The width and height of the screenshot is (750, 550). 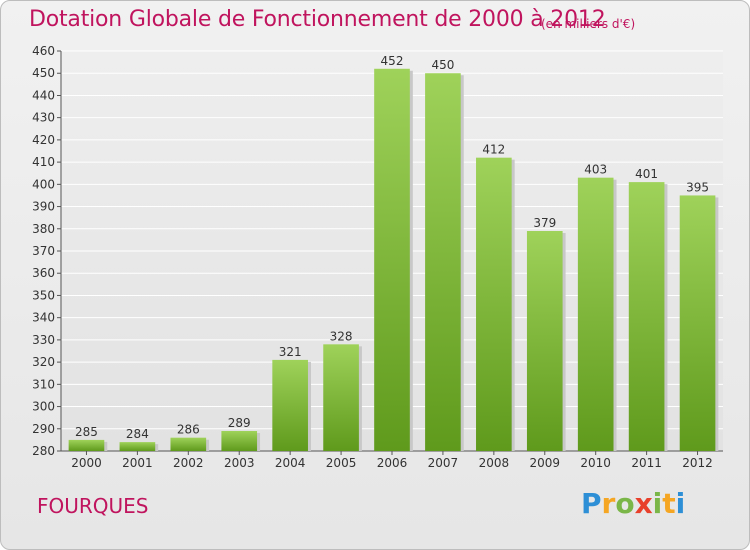 What do you see at coordinates (646, 174) in the screenshot?
I see `value-label-2011: 401` at bounding box center [646, 174].